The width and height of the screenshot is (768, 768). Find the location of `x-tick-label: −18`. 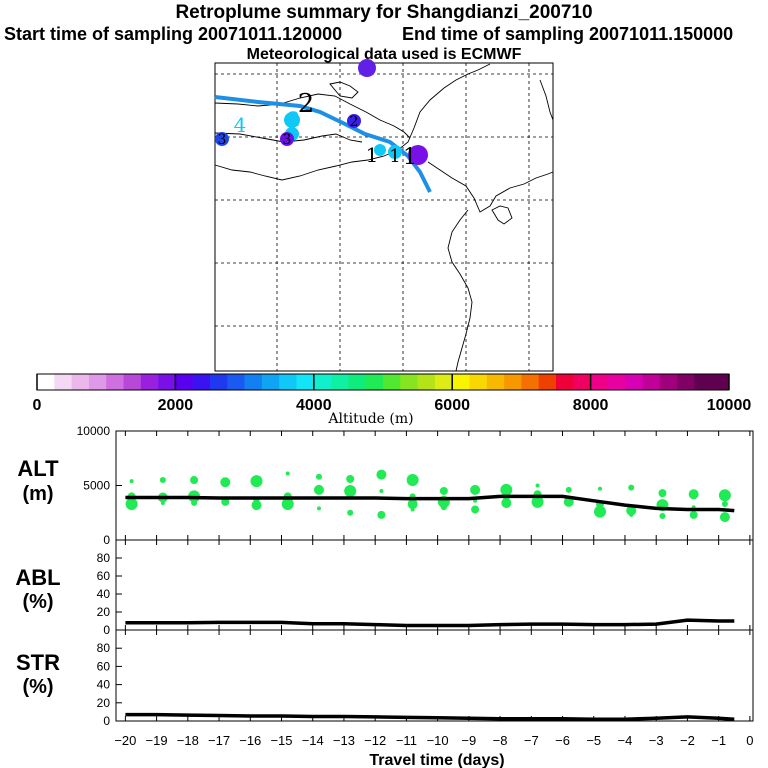

x-tick-label: −18 is located at coordinates (188, 740).